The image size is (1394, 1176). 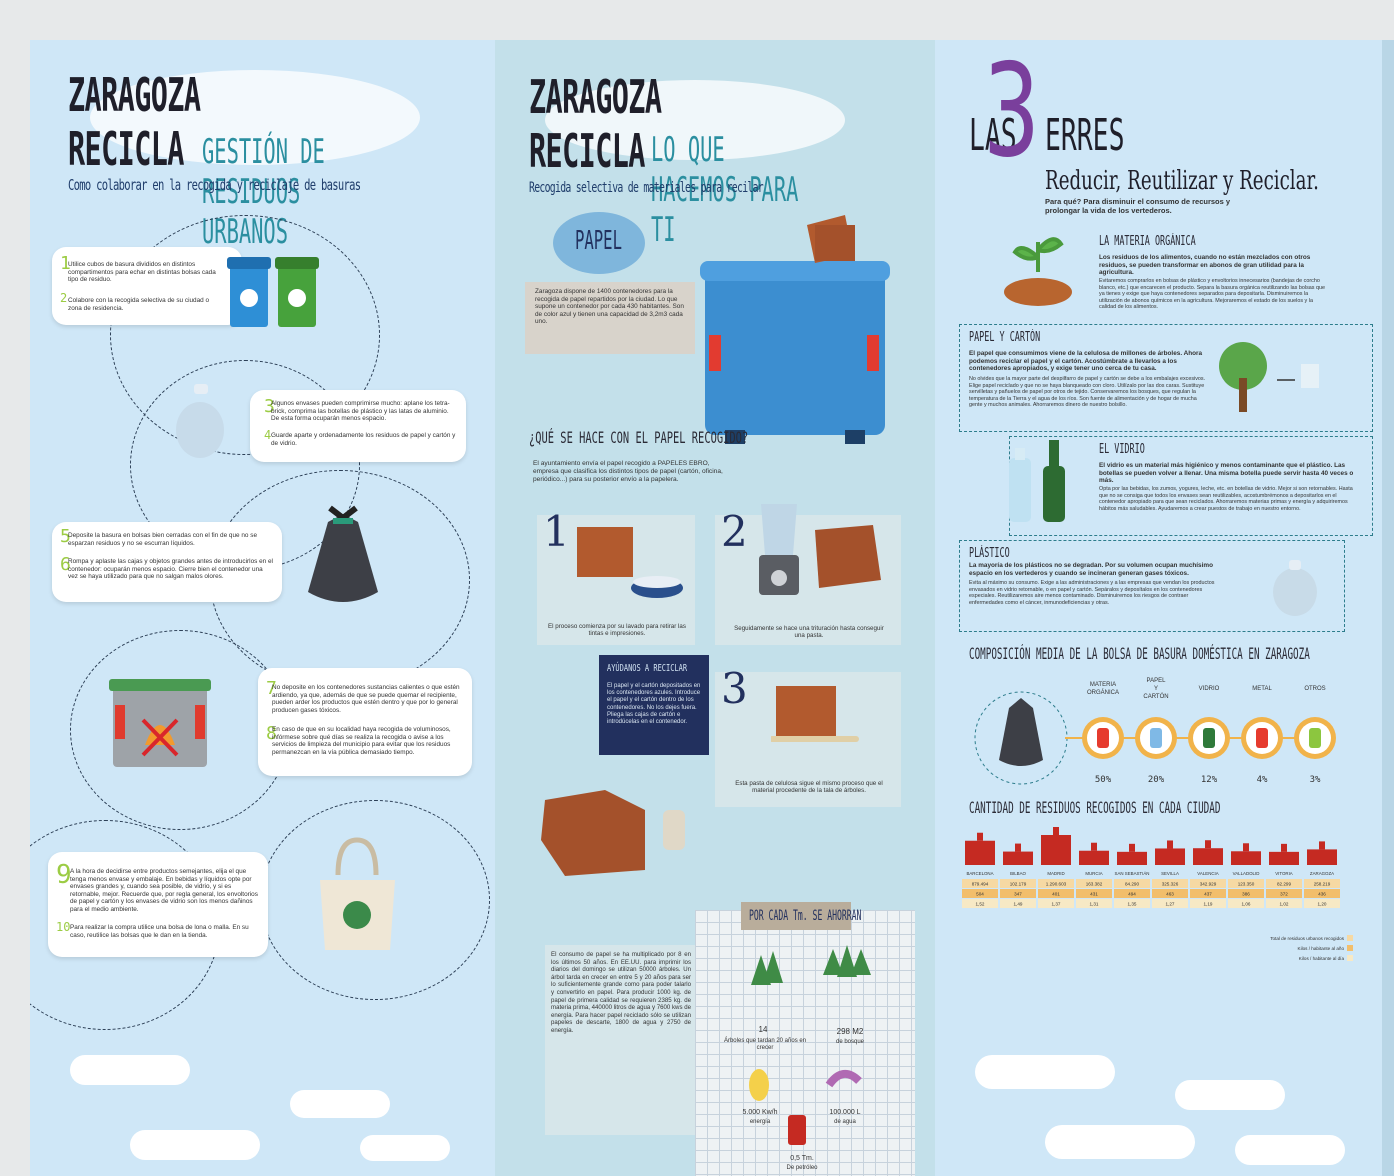 What do you see at coordinates (993, 135) in the screenshot?
I see `title-las: LAS` at bounding box center [993, 135].